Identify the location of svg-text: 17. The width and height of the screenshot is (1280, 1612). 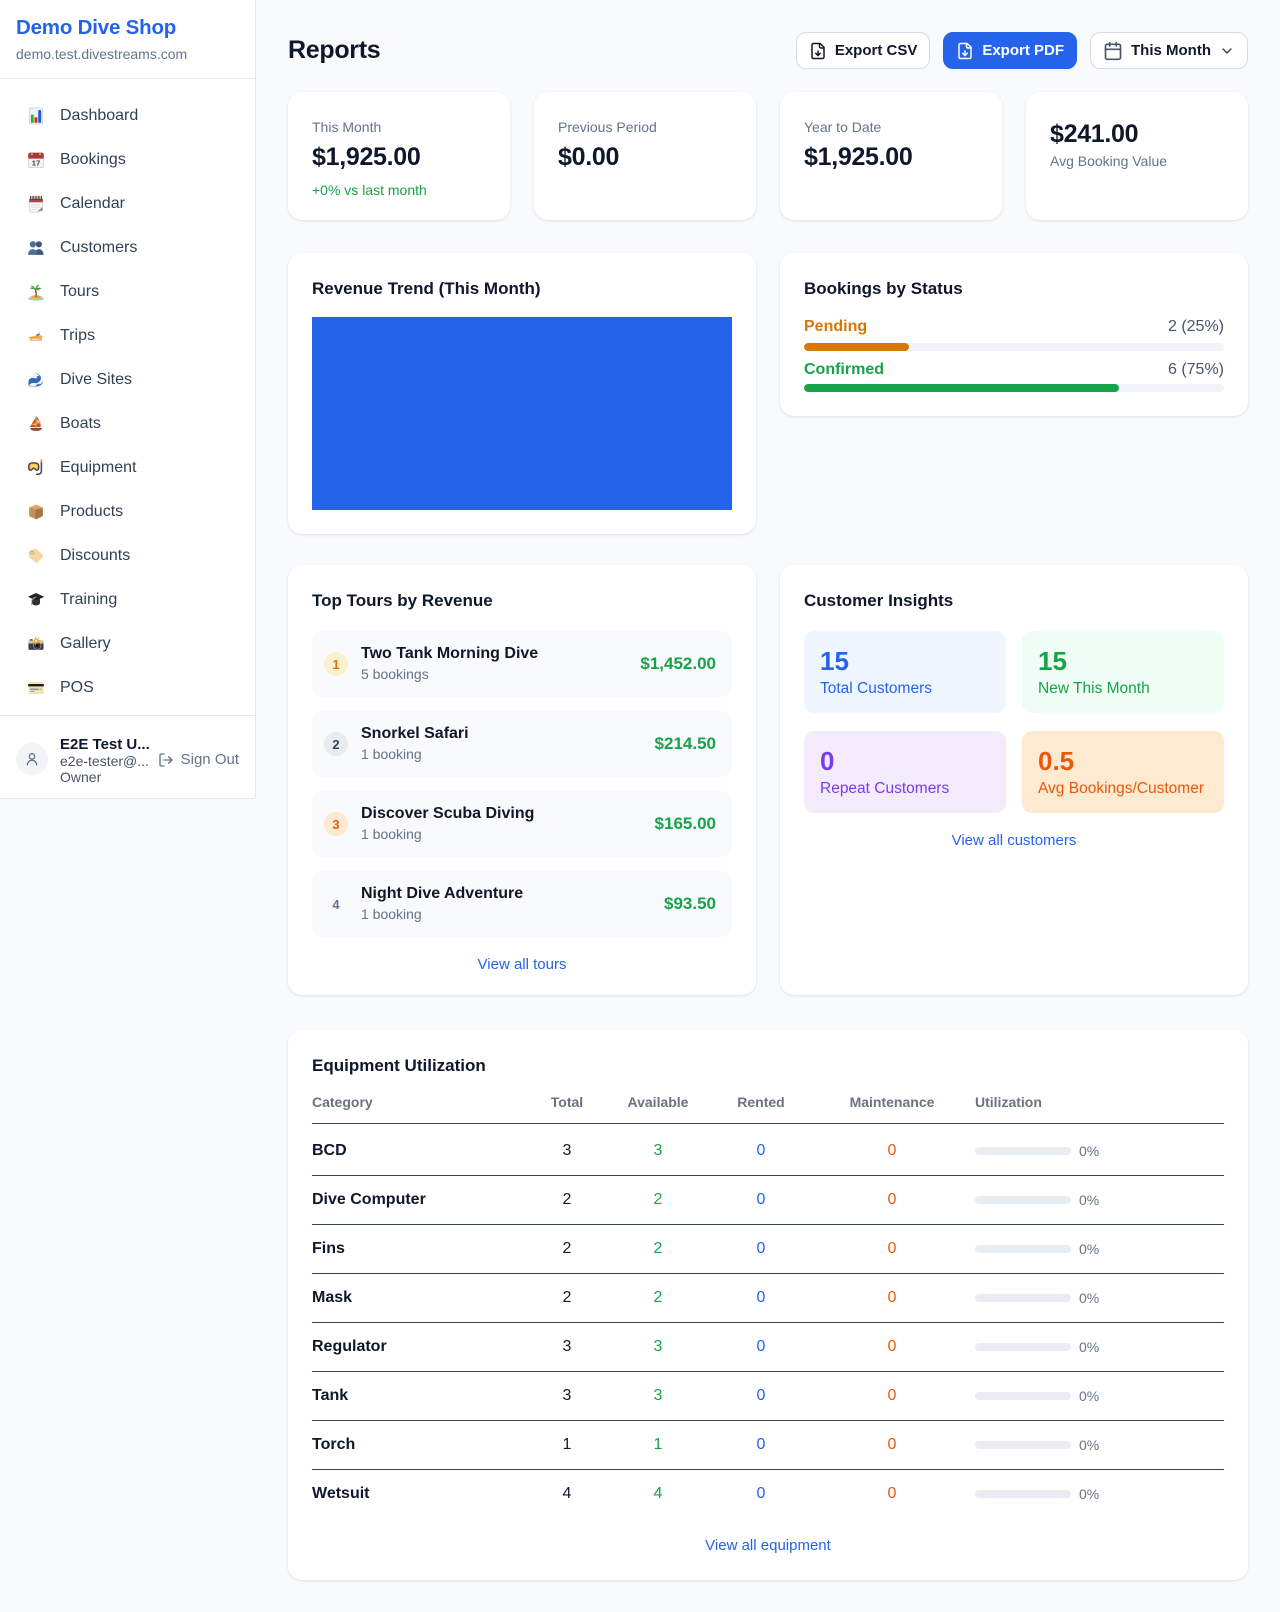
(36, 163).